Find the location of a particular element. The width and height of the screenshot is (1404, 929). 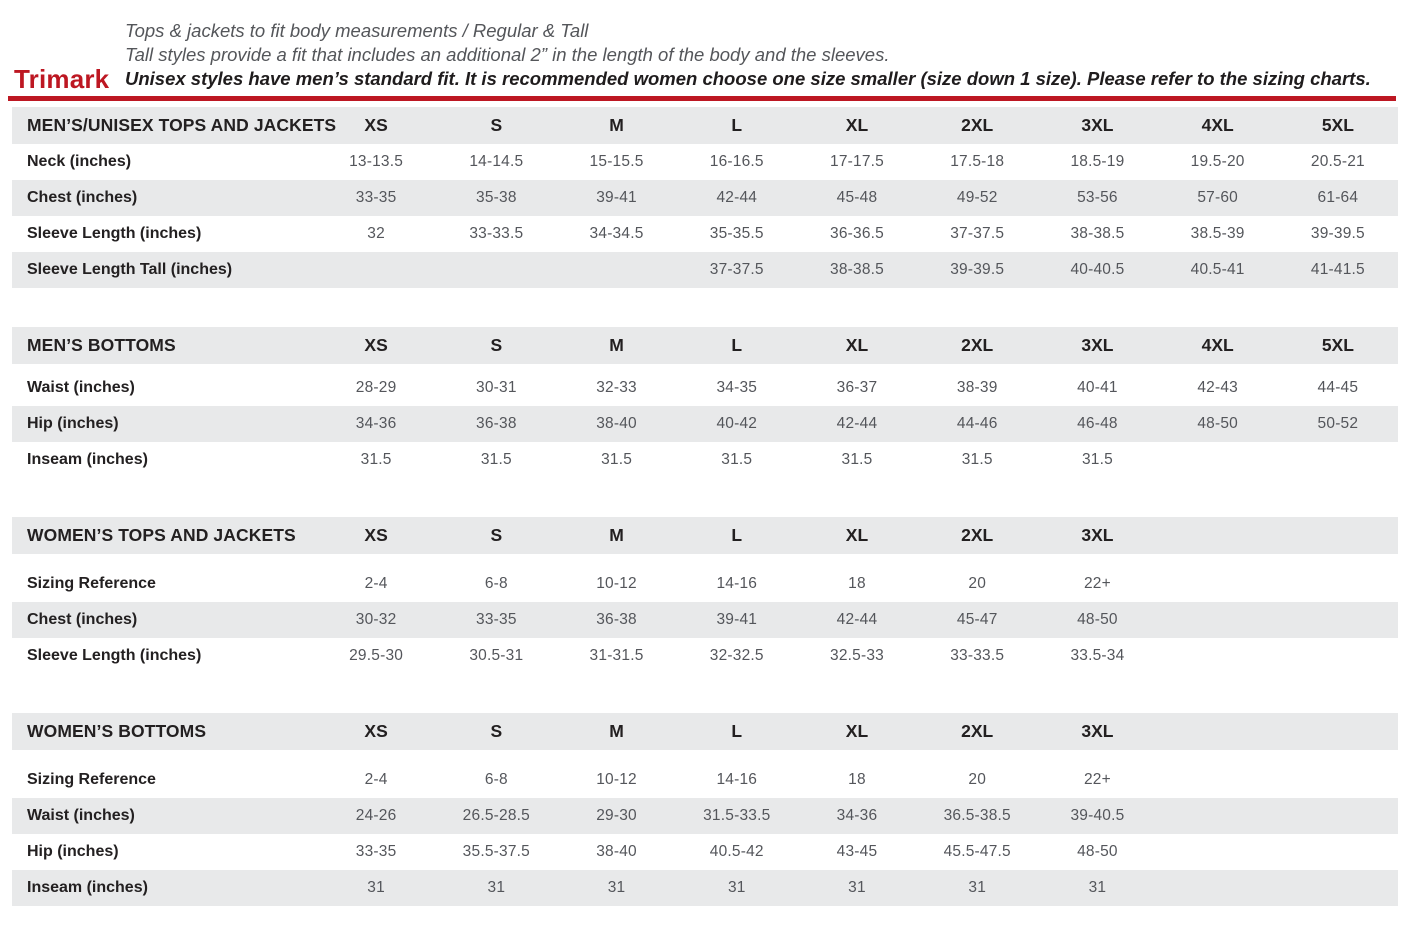

size-value-cell: 40-42 is located at coordinates (737, 423).